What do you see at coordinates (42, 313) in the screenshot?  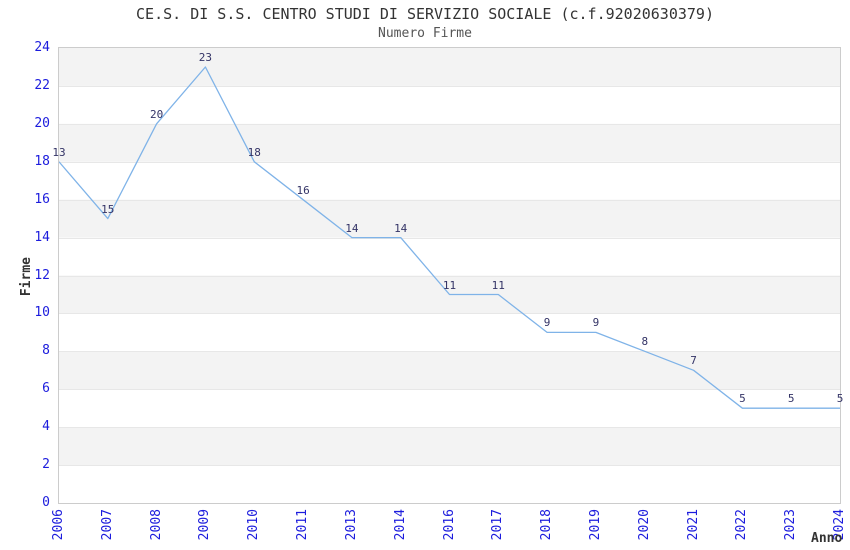 I see `y-tick-label: 10` at bounding box center [42, 313].